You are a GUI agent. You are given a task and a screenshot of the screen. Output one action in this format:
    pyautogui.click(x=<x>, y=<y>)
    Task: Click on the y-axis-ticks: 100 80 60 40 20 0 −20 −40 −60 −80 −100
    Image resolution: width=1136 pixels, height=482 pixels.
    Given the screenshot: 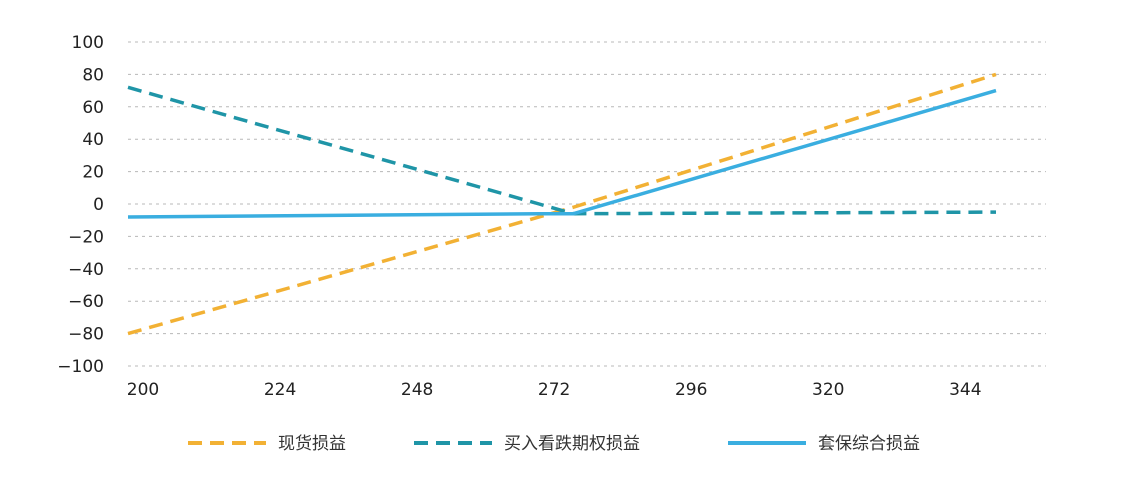 What is the action you would take?
    pyautogui.click(x=80, y=205)
    